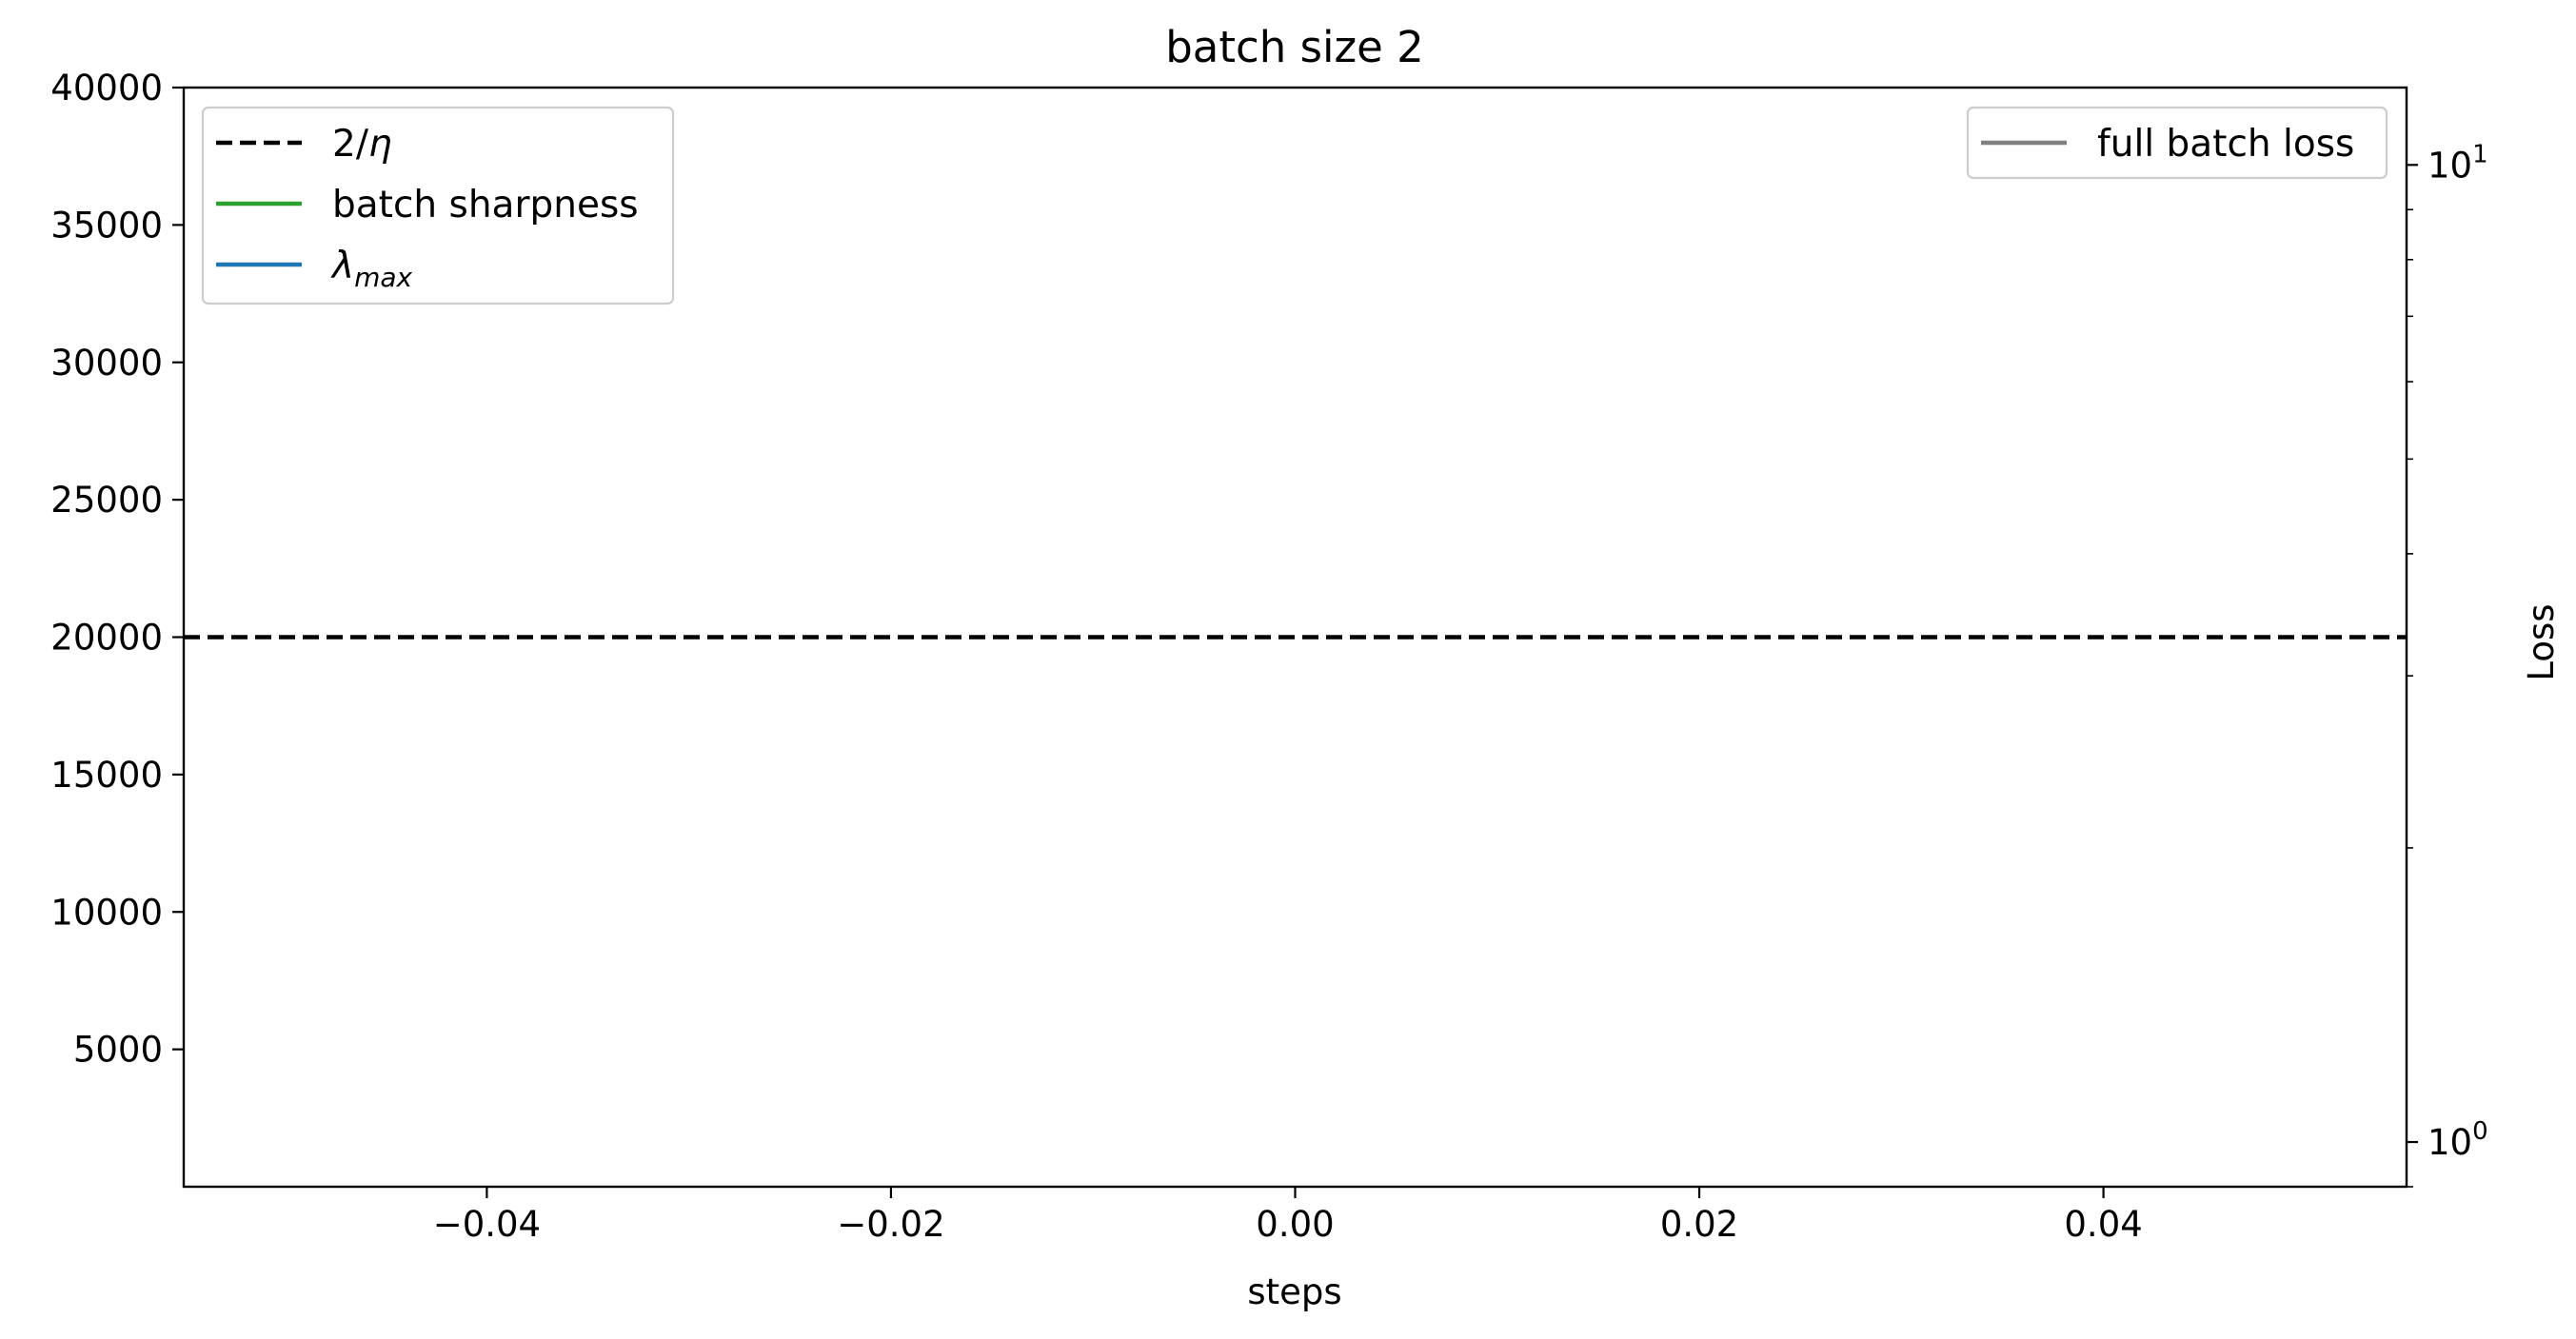 The image size is (2576, 1339). Describe the element at coordinates (485, 205) in the screenshot. I see `legend-label: batch sharpness` at that location.